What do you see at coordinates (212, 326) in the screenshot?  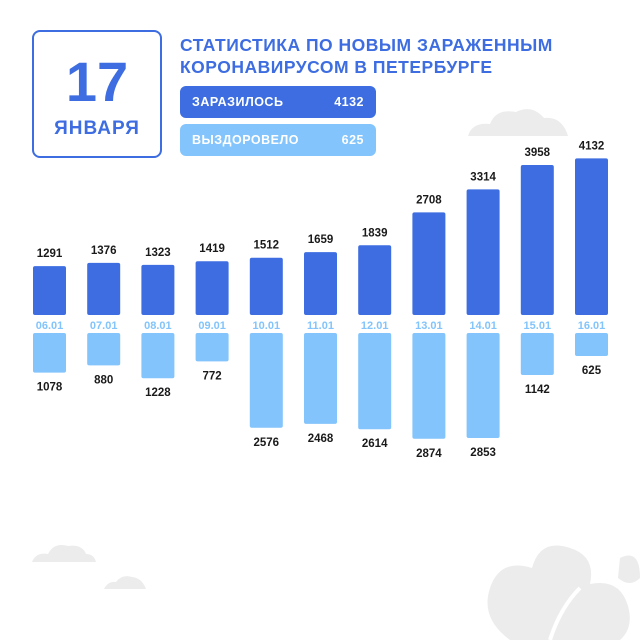 I see `x-tick-label: 09.01` at bounding box center [212, 326].